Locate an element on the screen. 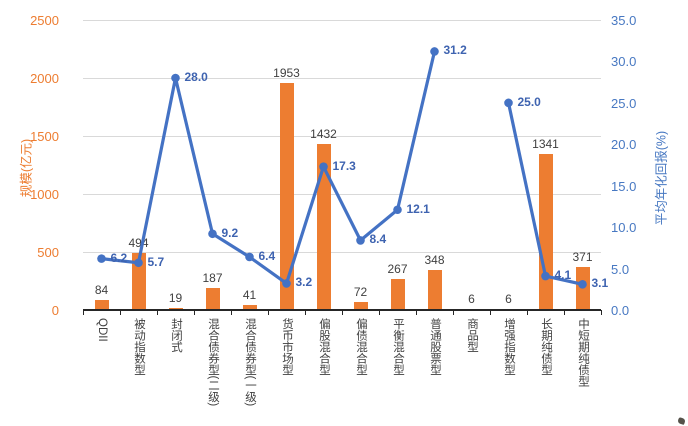  bar-value-label: 1341 is located at coordinates (545, 144).